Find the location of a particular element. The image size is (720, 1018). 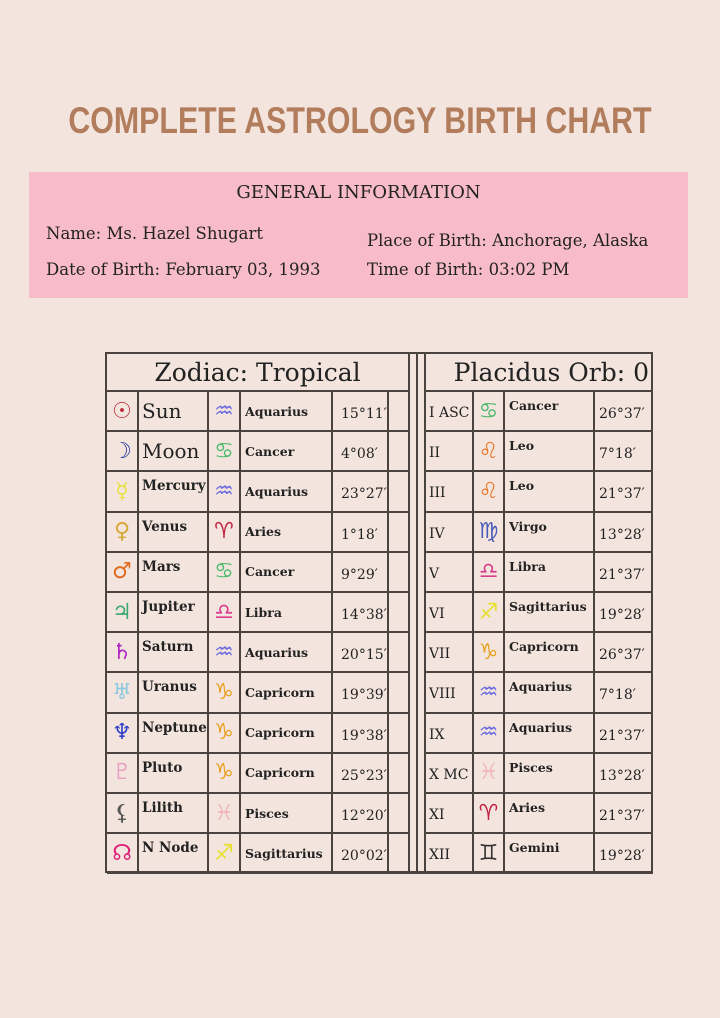

house-sign: Sagittarius is located at coordinates (550, 613).